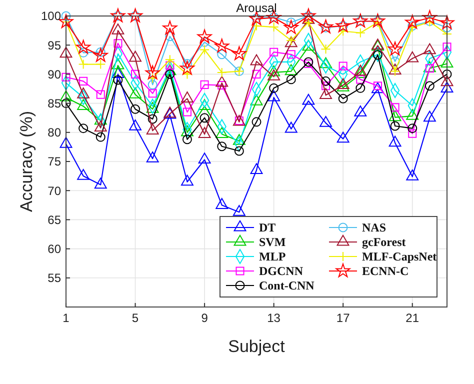  What do you see at coordinates (257, 346) in the screenshot?
I see `x-axis-title: Subject` at bounding box center [257, 346].